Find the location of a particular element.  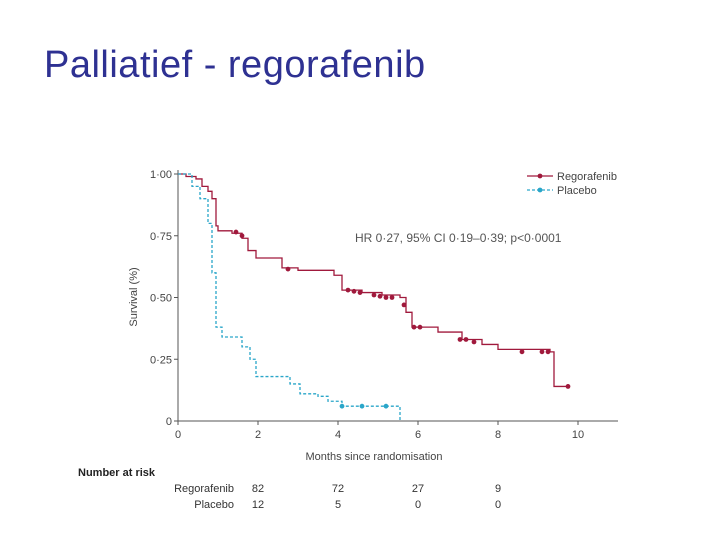

legend-label-regorafenib: Regorafenib is located at coordinates (587, 177).